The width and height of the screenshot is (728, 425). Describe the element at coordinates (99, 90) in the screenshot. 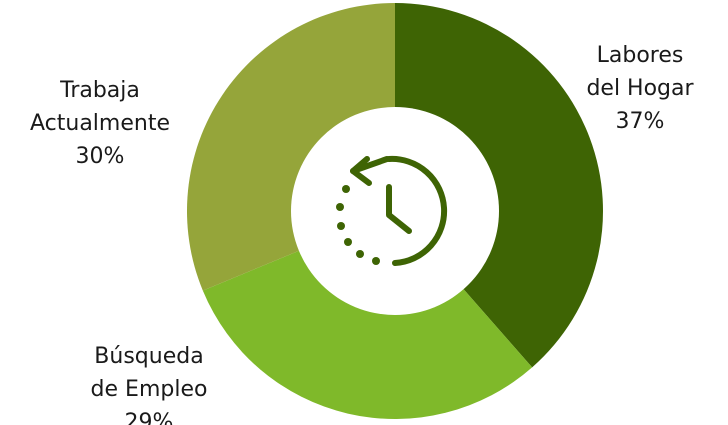

I see `slice-name-label: Trabaja` at that location.